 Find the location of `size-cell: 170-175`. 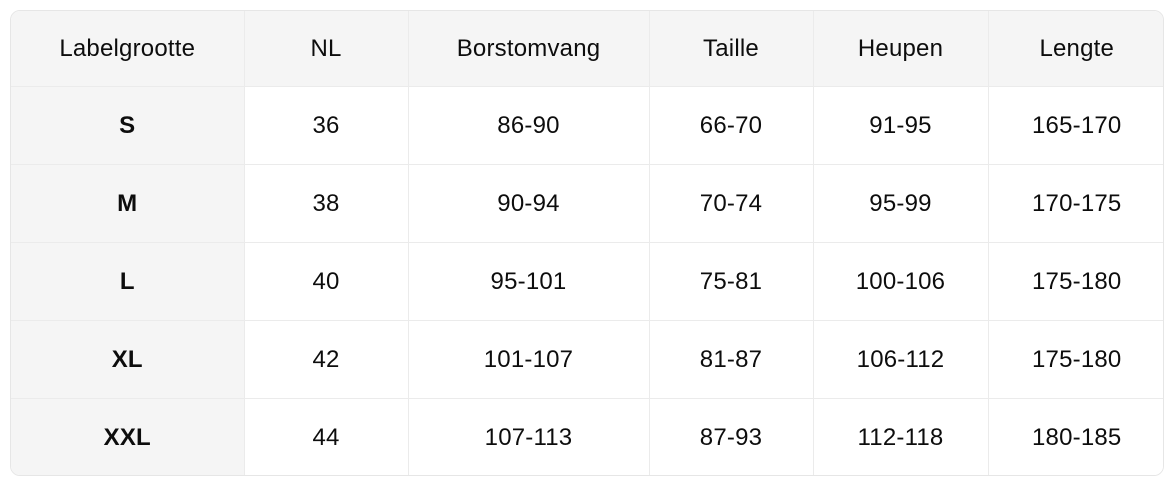

size-cell: 170-175 is located at coordinates (1075, 203).